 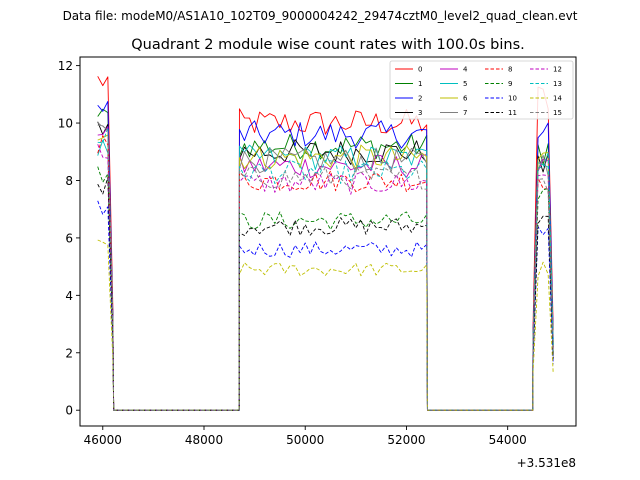 I want to click on y-tick-label: 6, so click(x=69, y=238).